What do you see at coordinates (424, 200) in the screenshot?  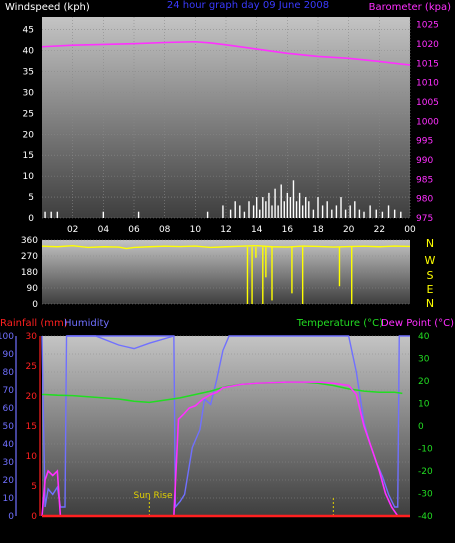 I see `barometer-tick-label: 980` at bounding box center [424, 200].